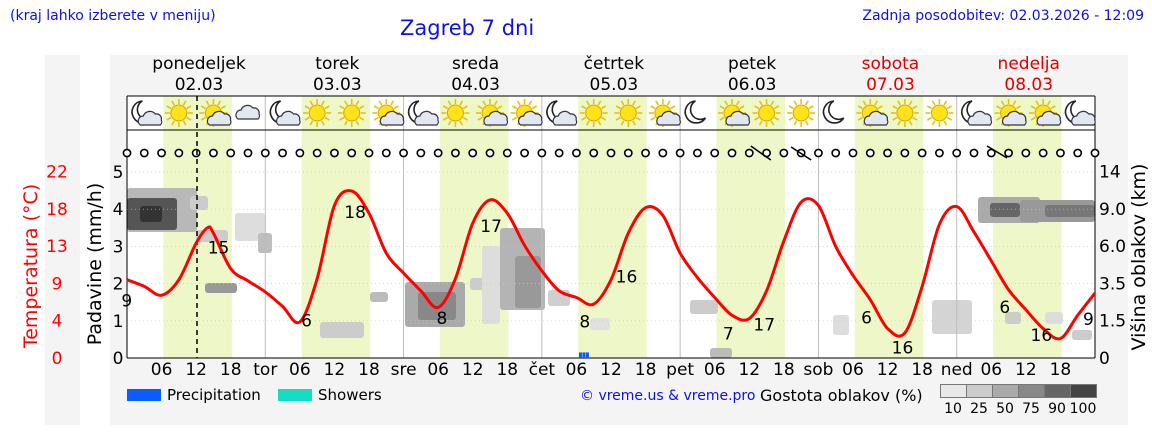 The height and width of the screenshot is (443, 1152). What do you see at coordinates (404, 370) in the screenshot?
I see `x-tick-label: sre` at bounding box center [404, 370].